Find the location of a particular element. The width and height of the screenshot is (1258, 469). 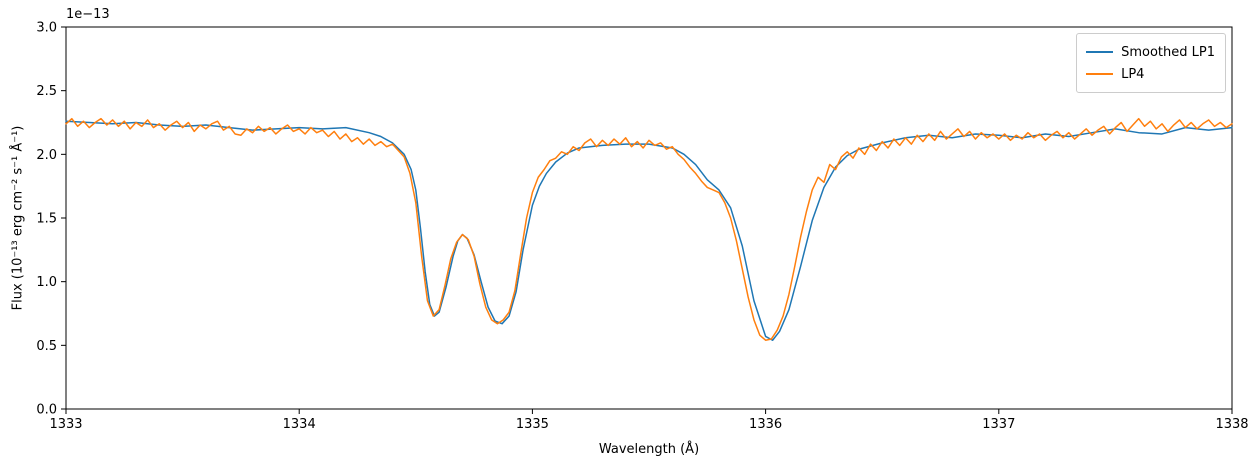

legend-label-lp4: LP4 is located at coordinates (1133, 74).